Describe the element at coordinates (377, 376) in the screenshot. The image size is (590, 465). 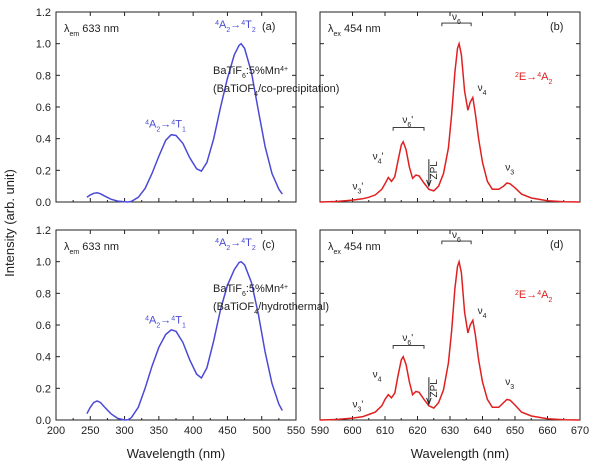
I see `nu4-prime-label: ν4` at that location.